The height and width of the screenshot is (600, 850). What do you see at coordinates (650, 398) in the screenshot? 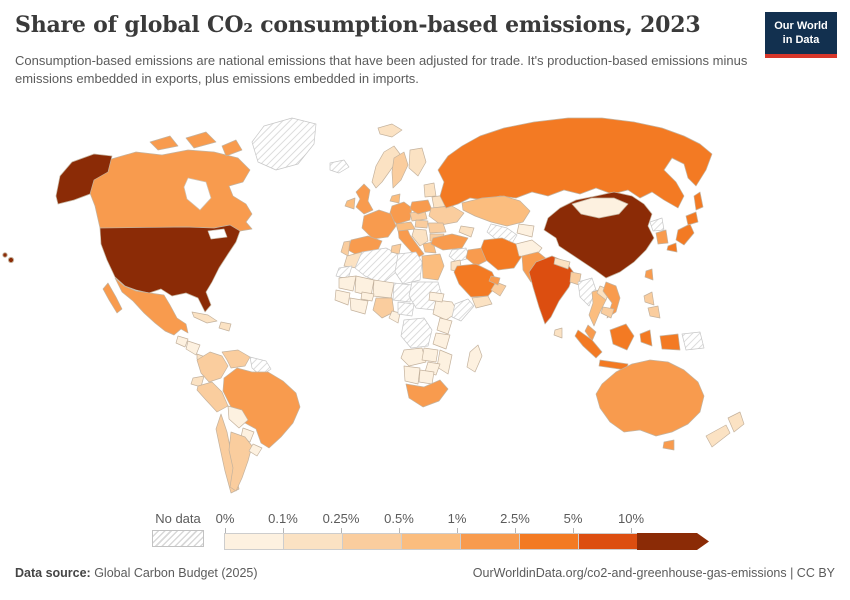
I see `country-australia` at bounding box center [650, 398].